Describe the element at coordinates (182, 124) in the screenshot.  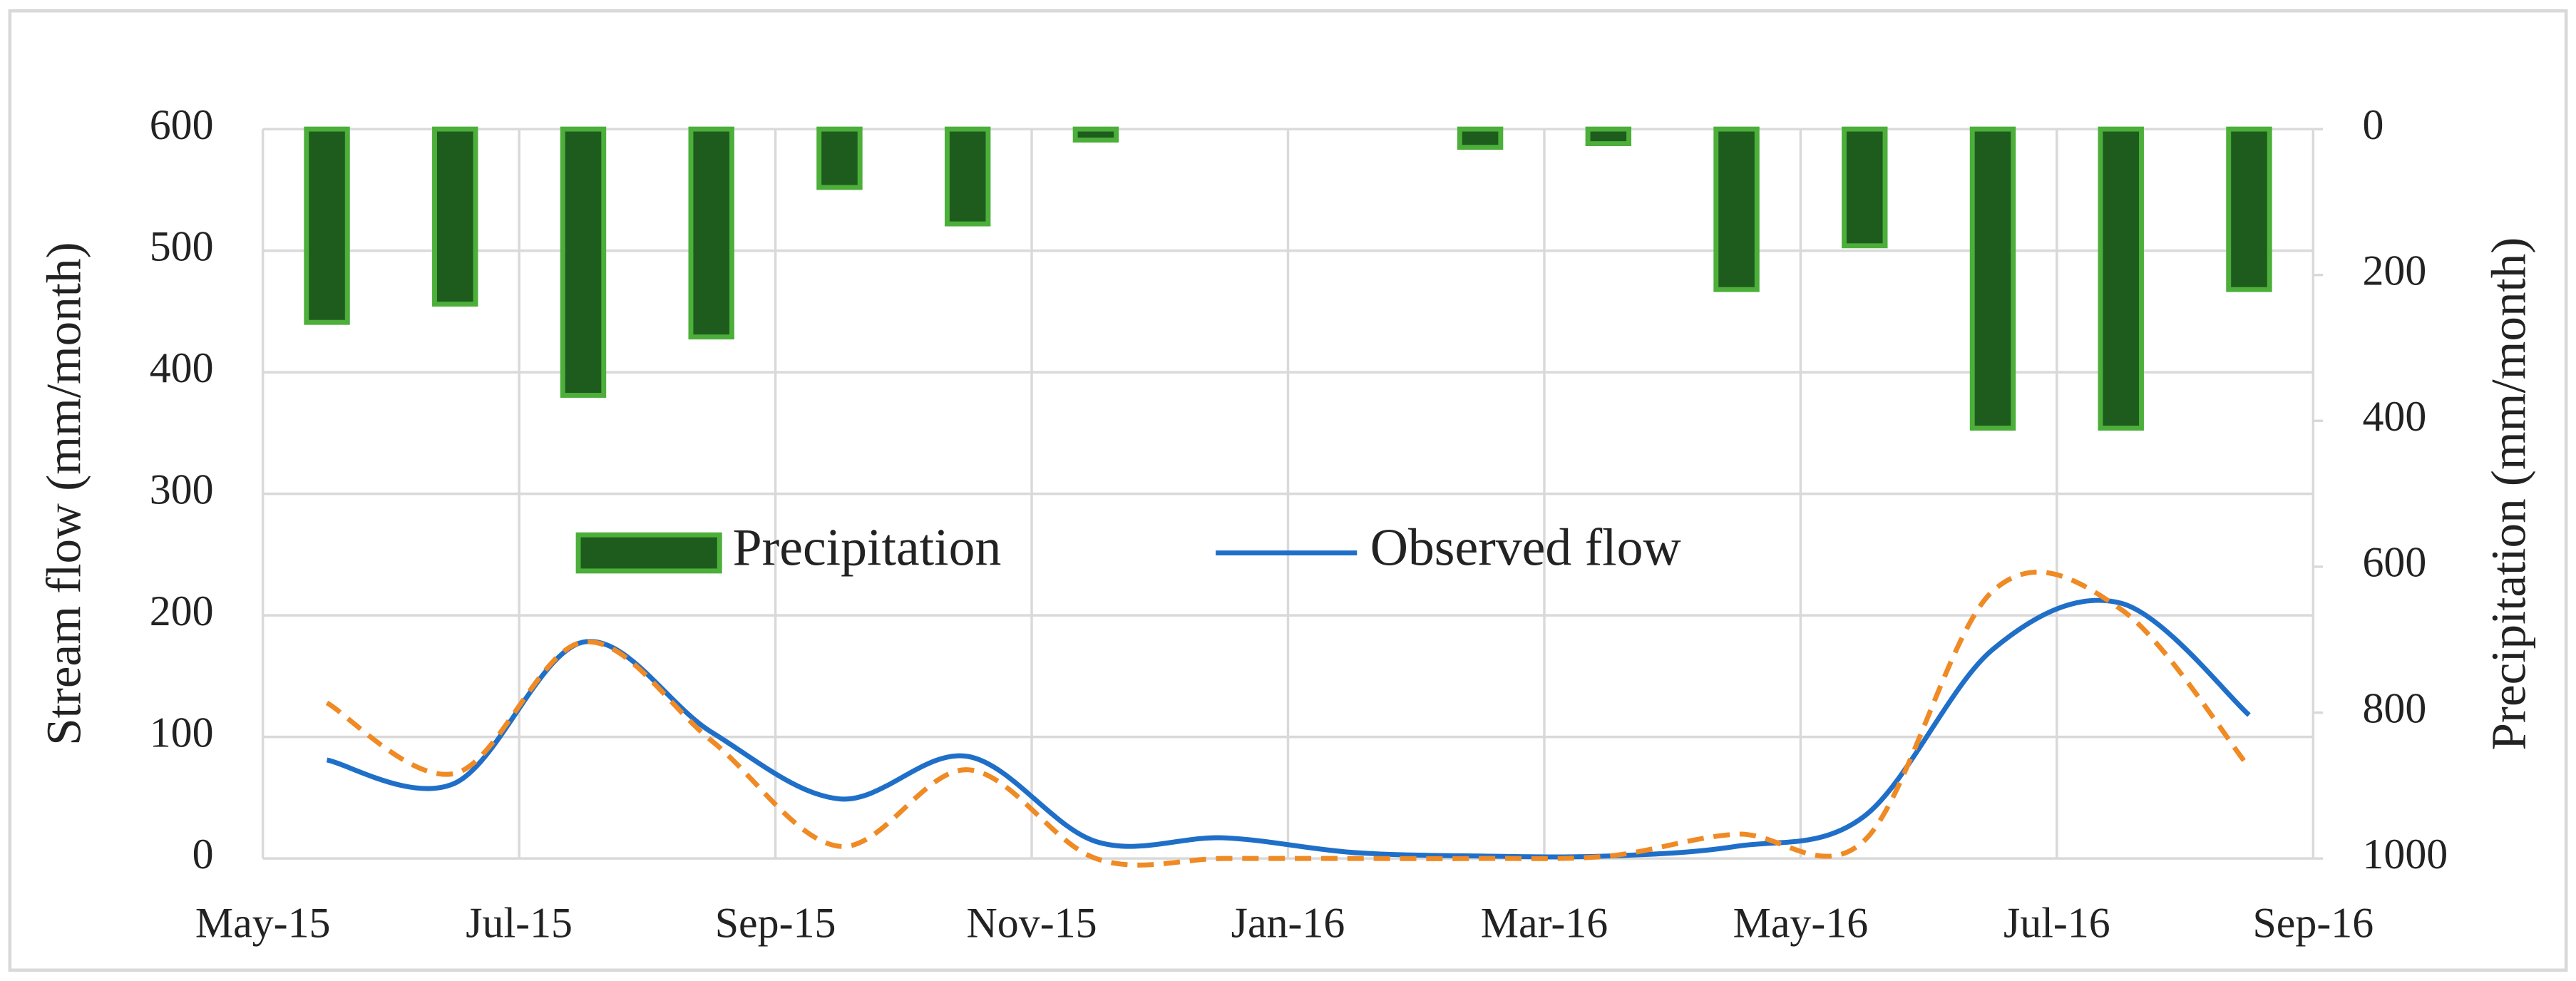
I see `y-tick-label: 600` at that location.